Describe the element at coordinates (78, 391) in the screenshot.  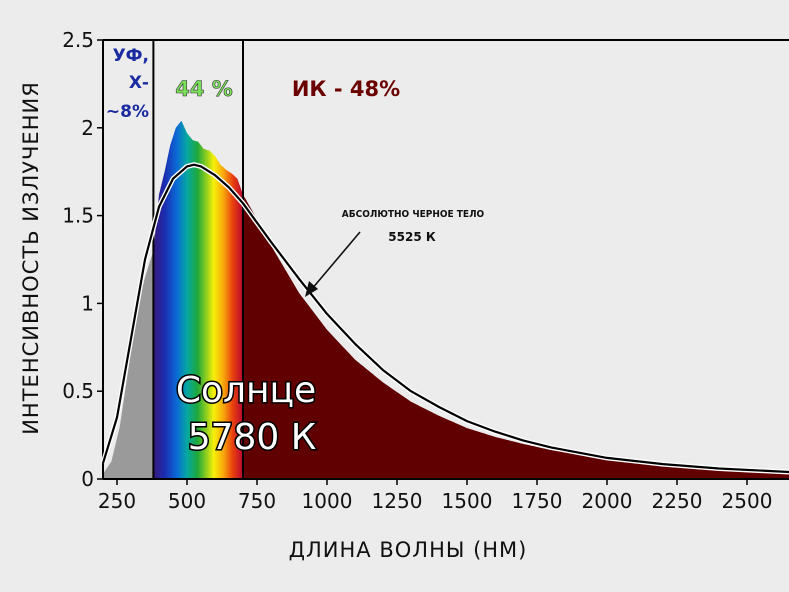
I see `y-tick-label: 0.5` at that location.